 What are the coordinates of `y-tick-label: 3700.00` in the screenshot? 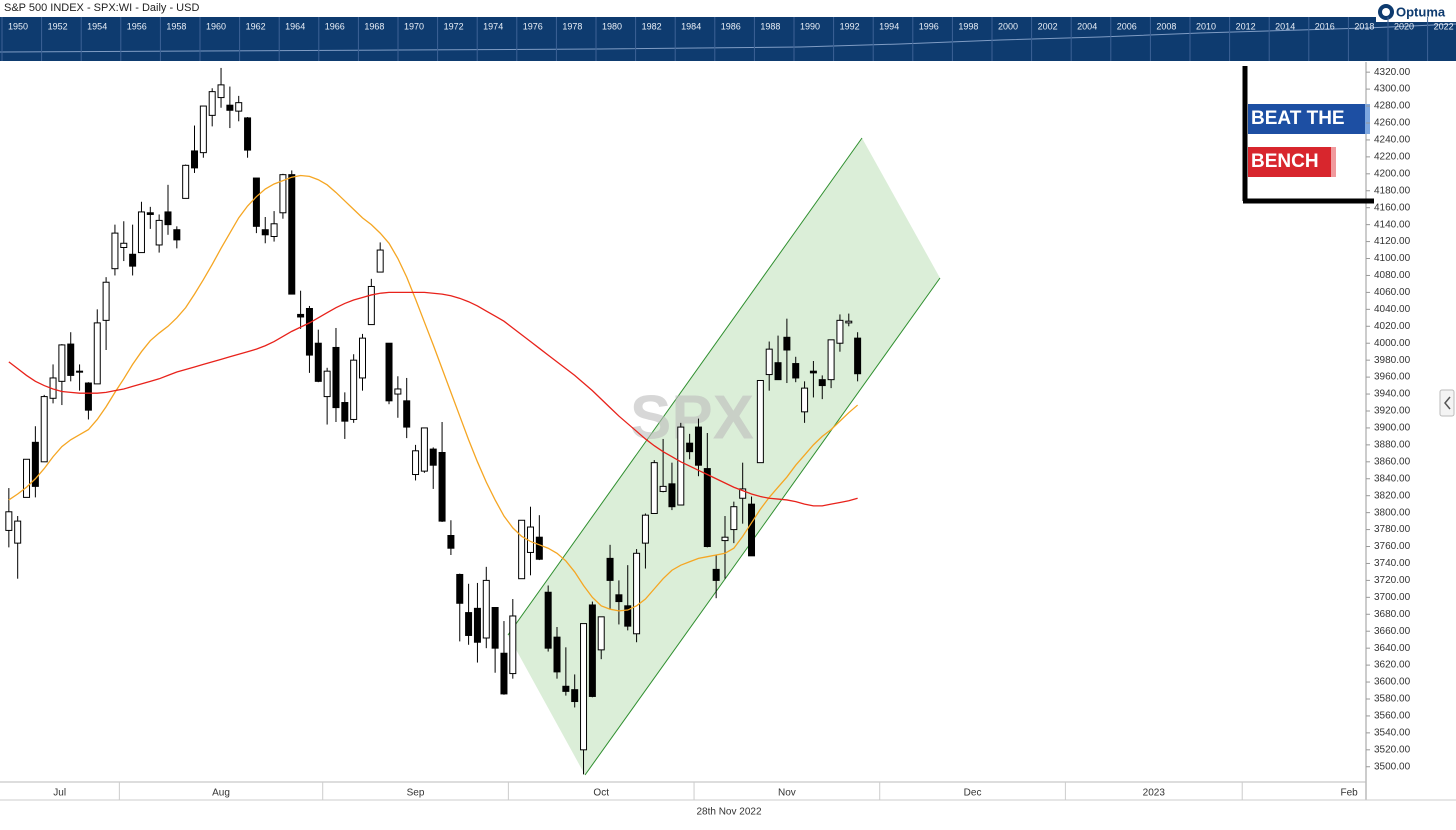 It's located at (1392, 597).